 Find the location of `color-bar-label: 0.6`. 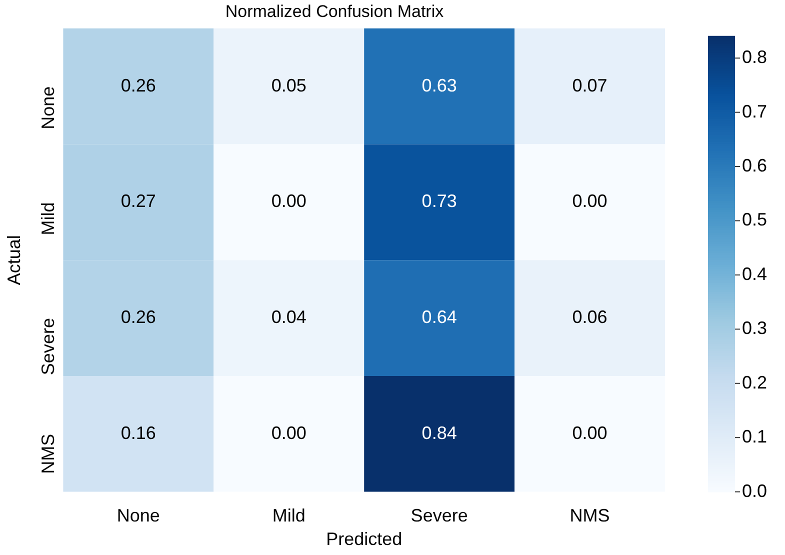

color-bar-label: 0.6 is located at coordinates (755, 165).